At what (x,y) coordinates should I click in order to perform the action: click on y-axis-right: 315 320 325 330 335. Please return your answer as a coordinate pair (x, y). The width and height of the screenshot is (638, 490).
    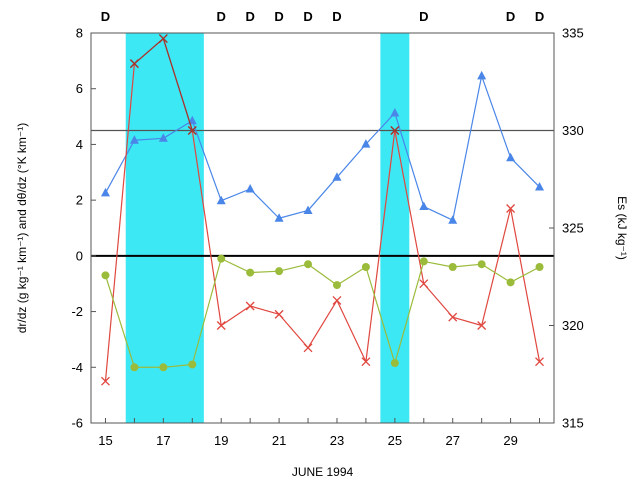
    Looking at the image, I should click on (566, 228).